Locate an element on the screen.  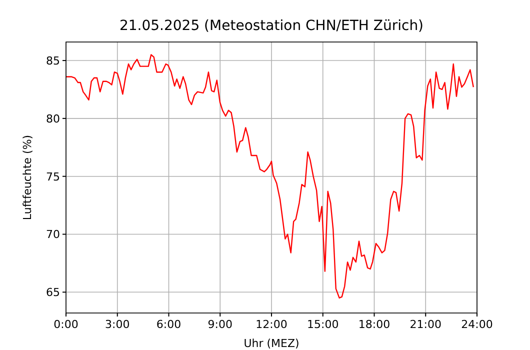
x-tick-label: 18:00 is located at coordinates (374, 324).